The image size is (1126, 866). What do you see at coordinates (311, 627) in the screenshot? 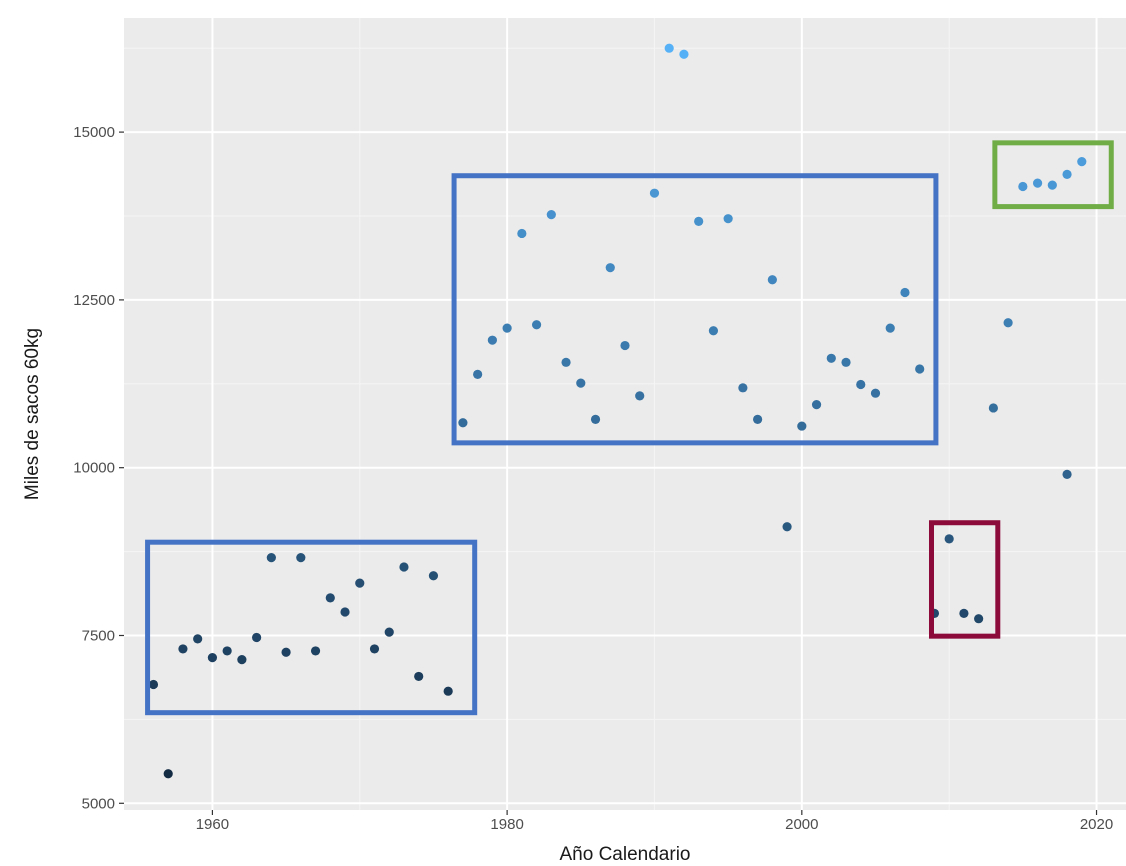
I see `box-1956-1976` at bounding box center [311, 627].